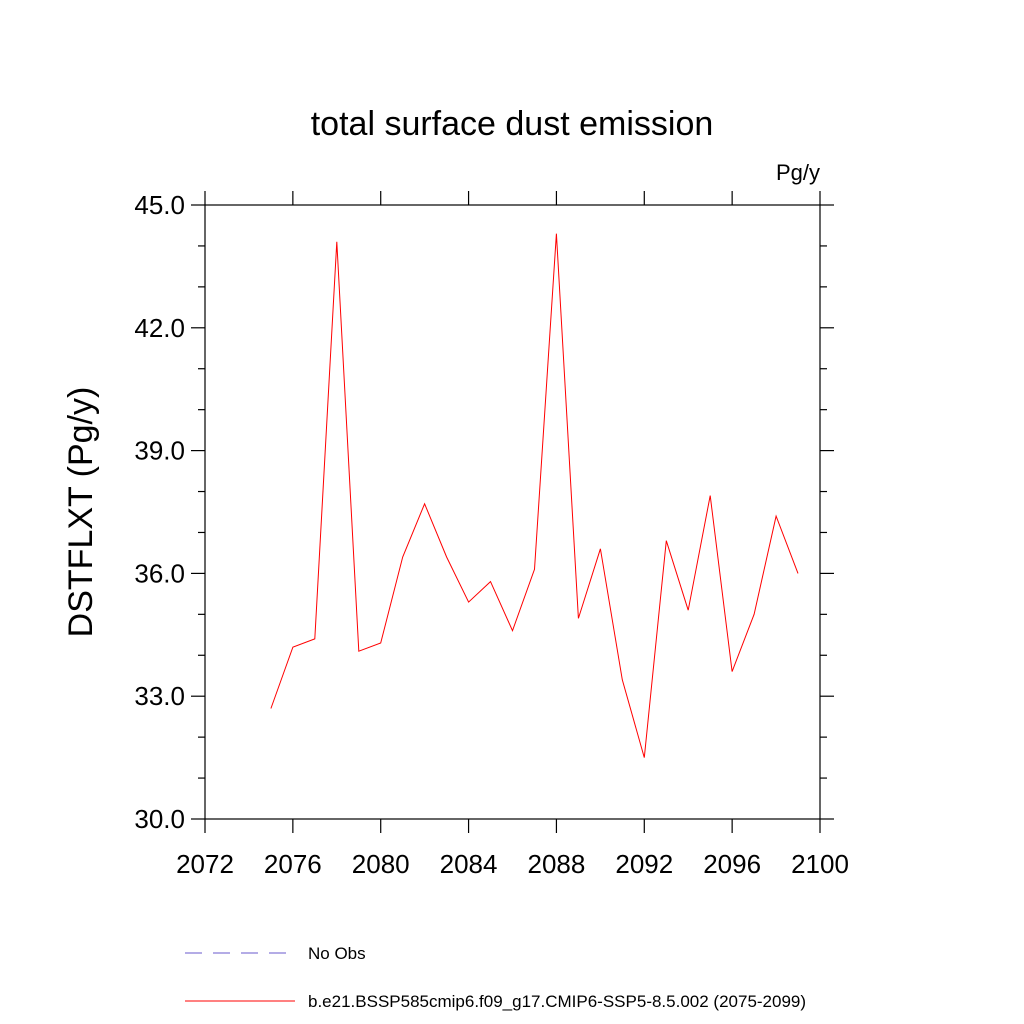  I want to click on x-tick-label: 2100, so click(820, 864).